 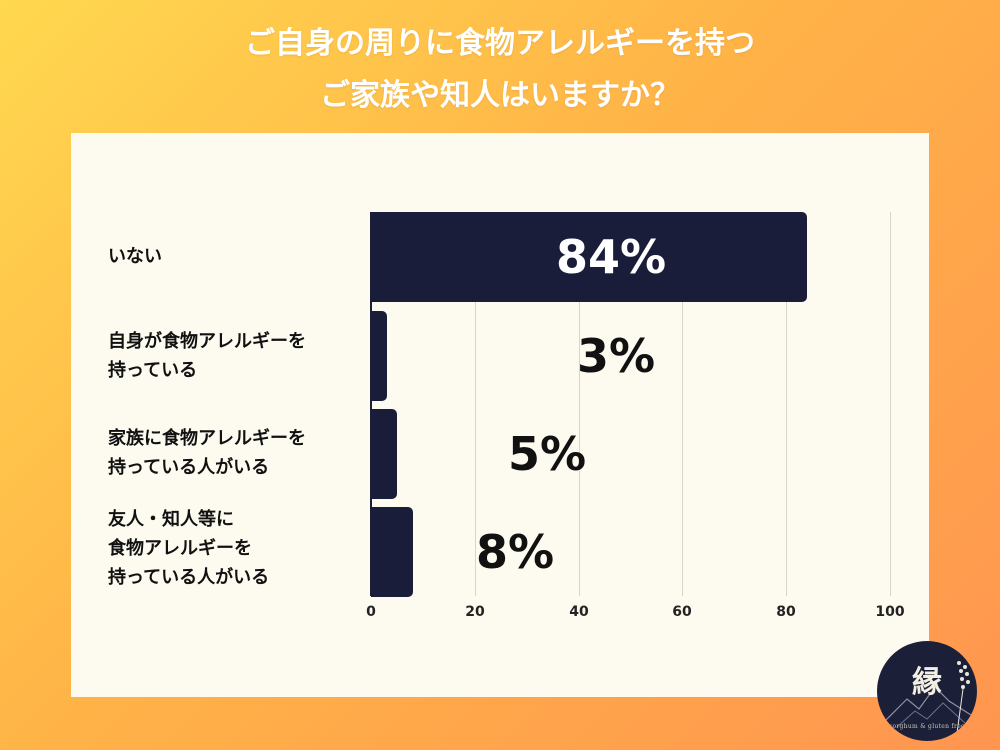 I want to click on chart-title: ご自身の周りに食物アレルギーを持つ ご家族や知人はいますか？, so click(x=500, y=70).